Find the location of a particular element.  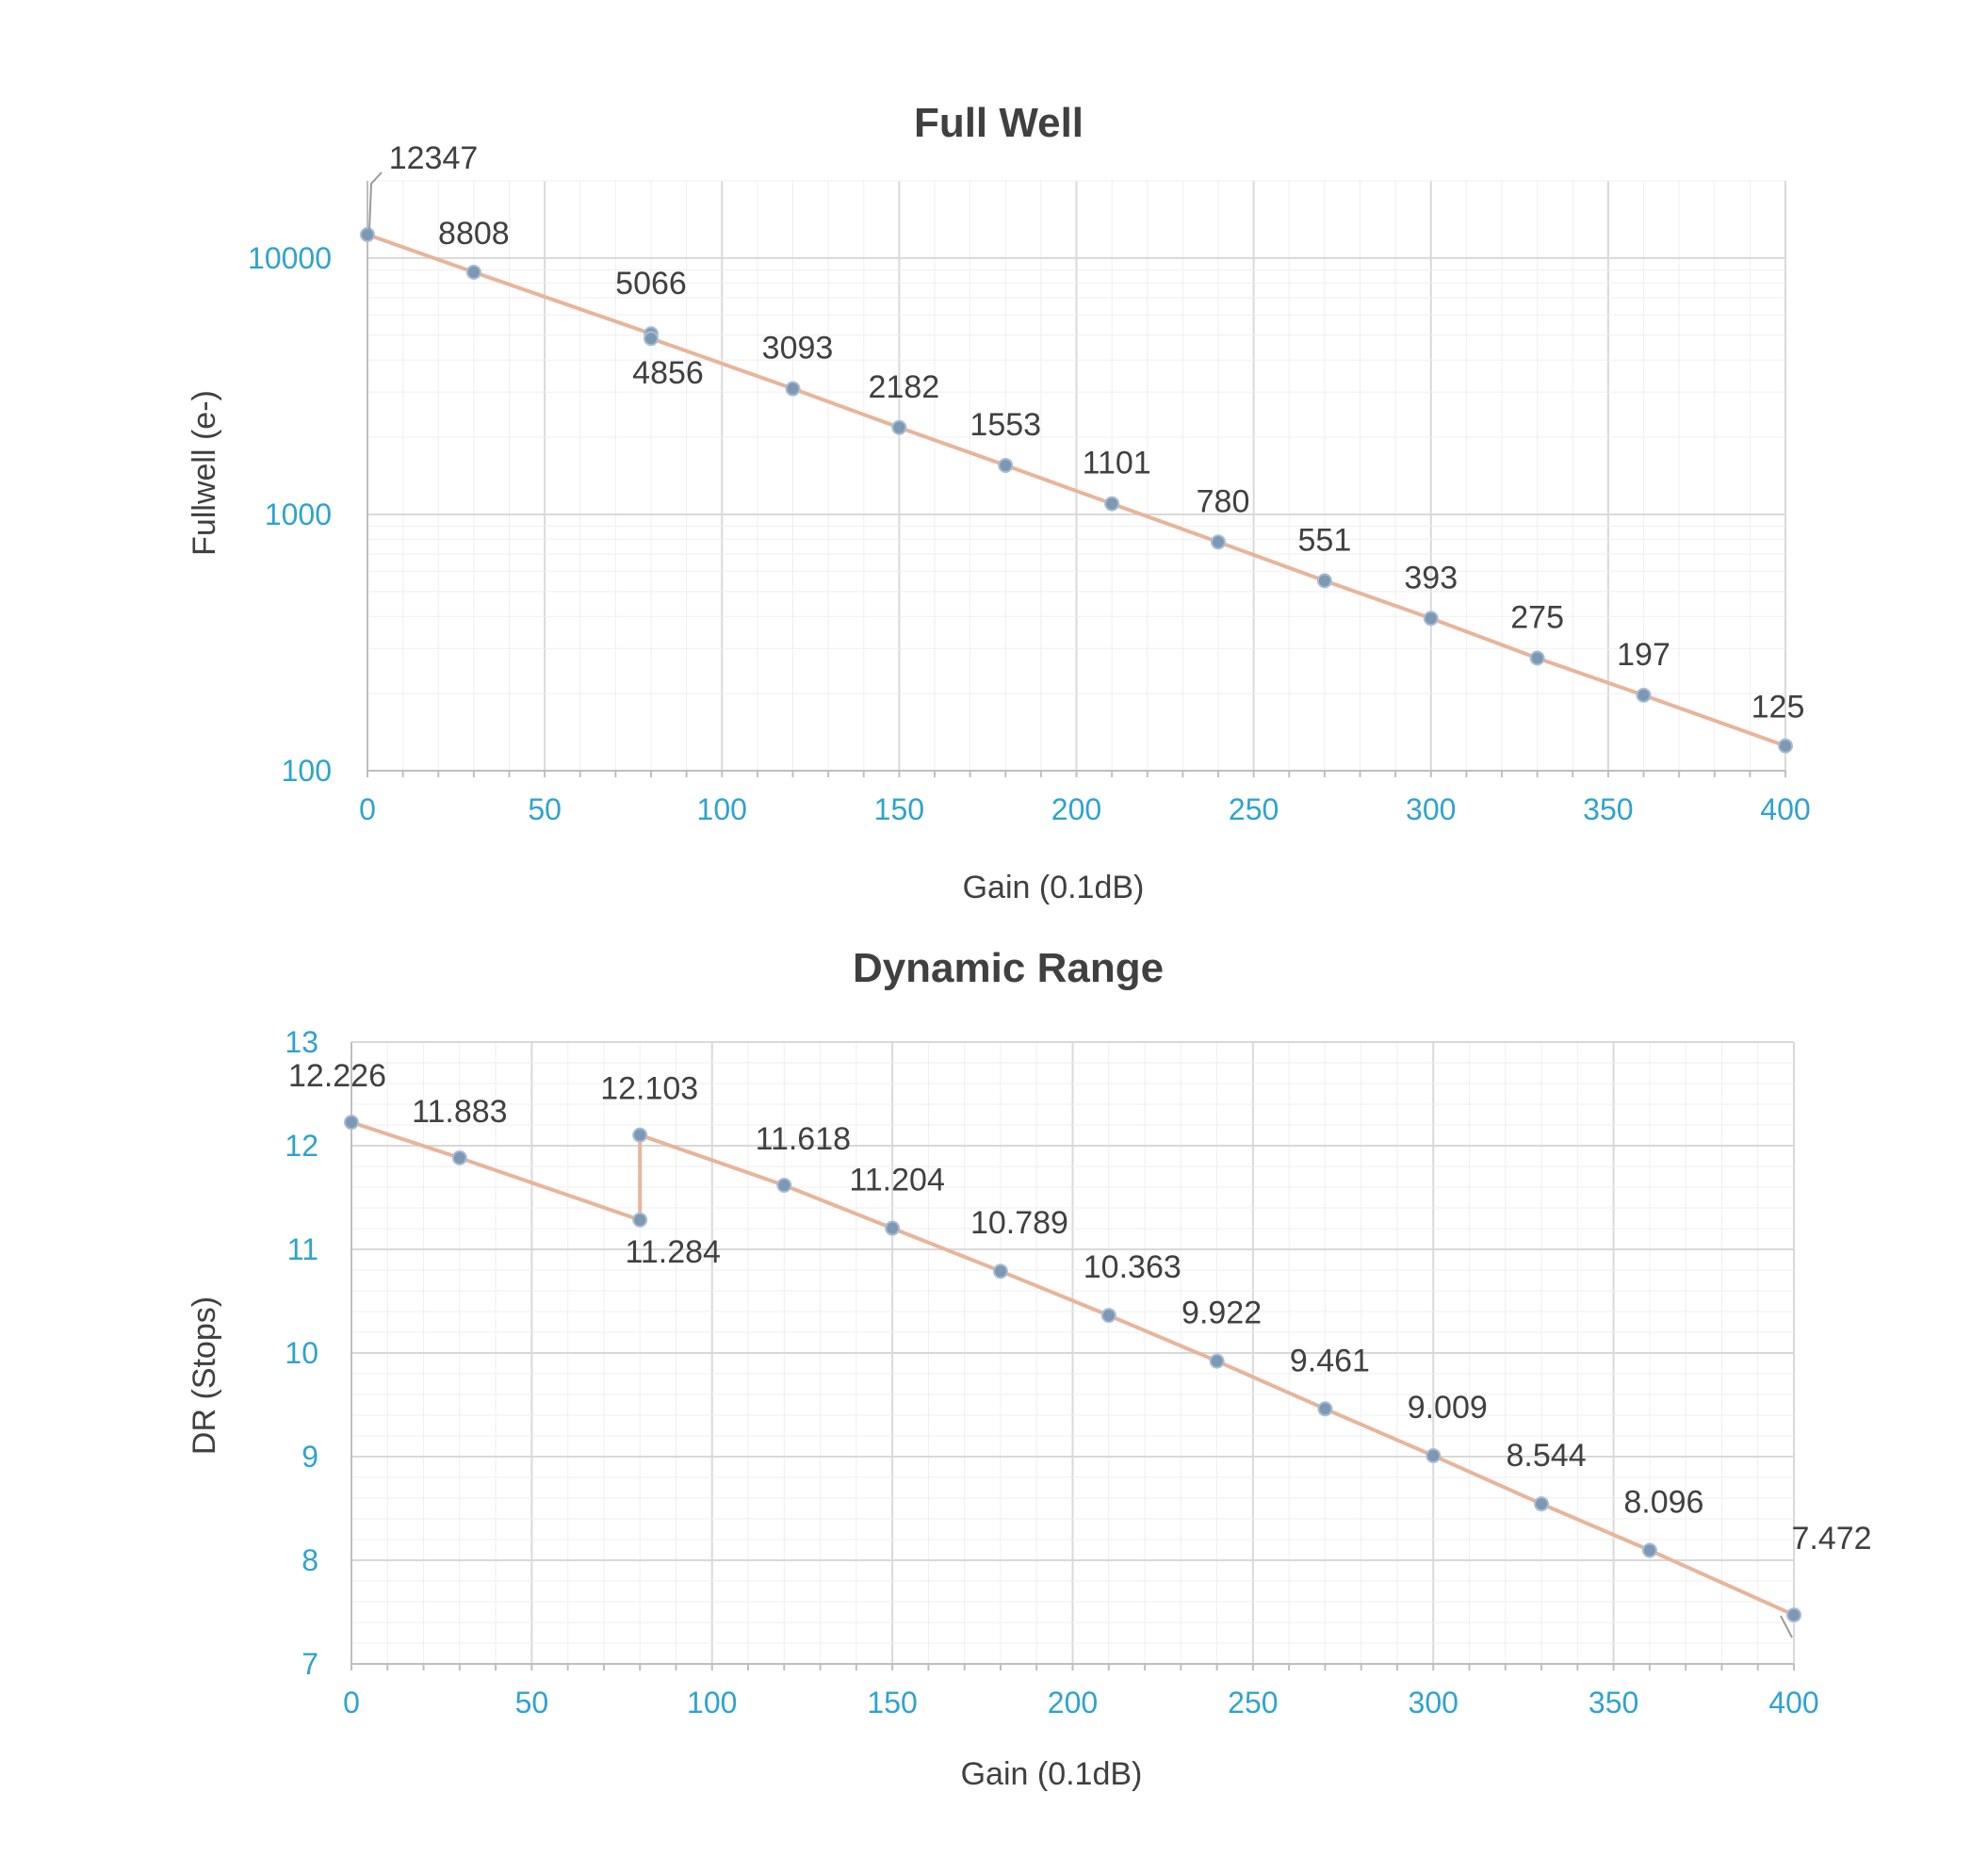

data-label: 11.204 is located at coordinates (896, 1180).